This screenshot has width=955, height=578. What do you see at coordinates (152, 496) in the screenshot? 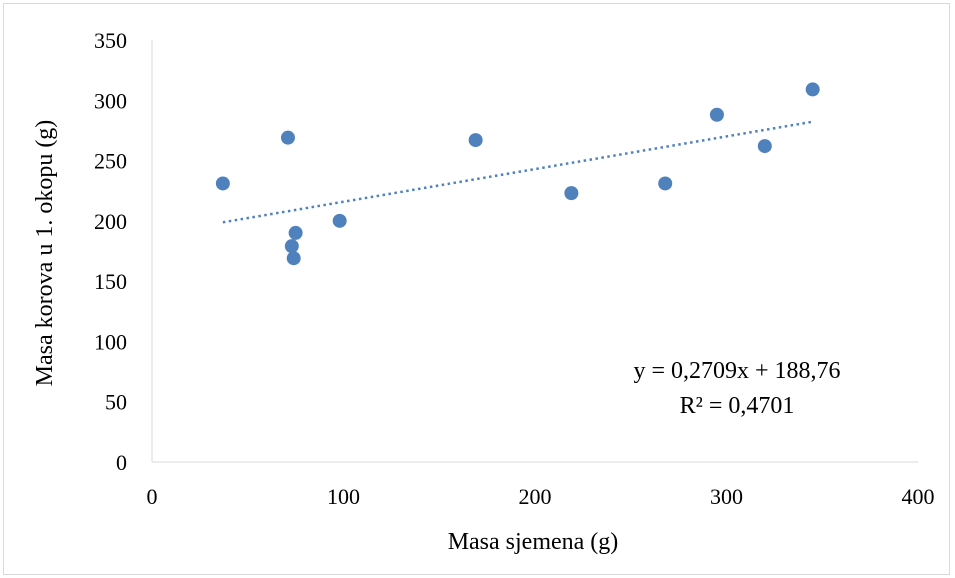
I see `x-tick-label: 0` at bounding box center [152, 496].